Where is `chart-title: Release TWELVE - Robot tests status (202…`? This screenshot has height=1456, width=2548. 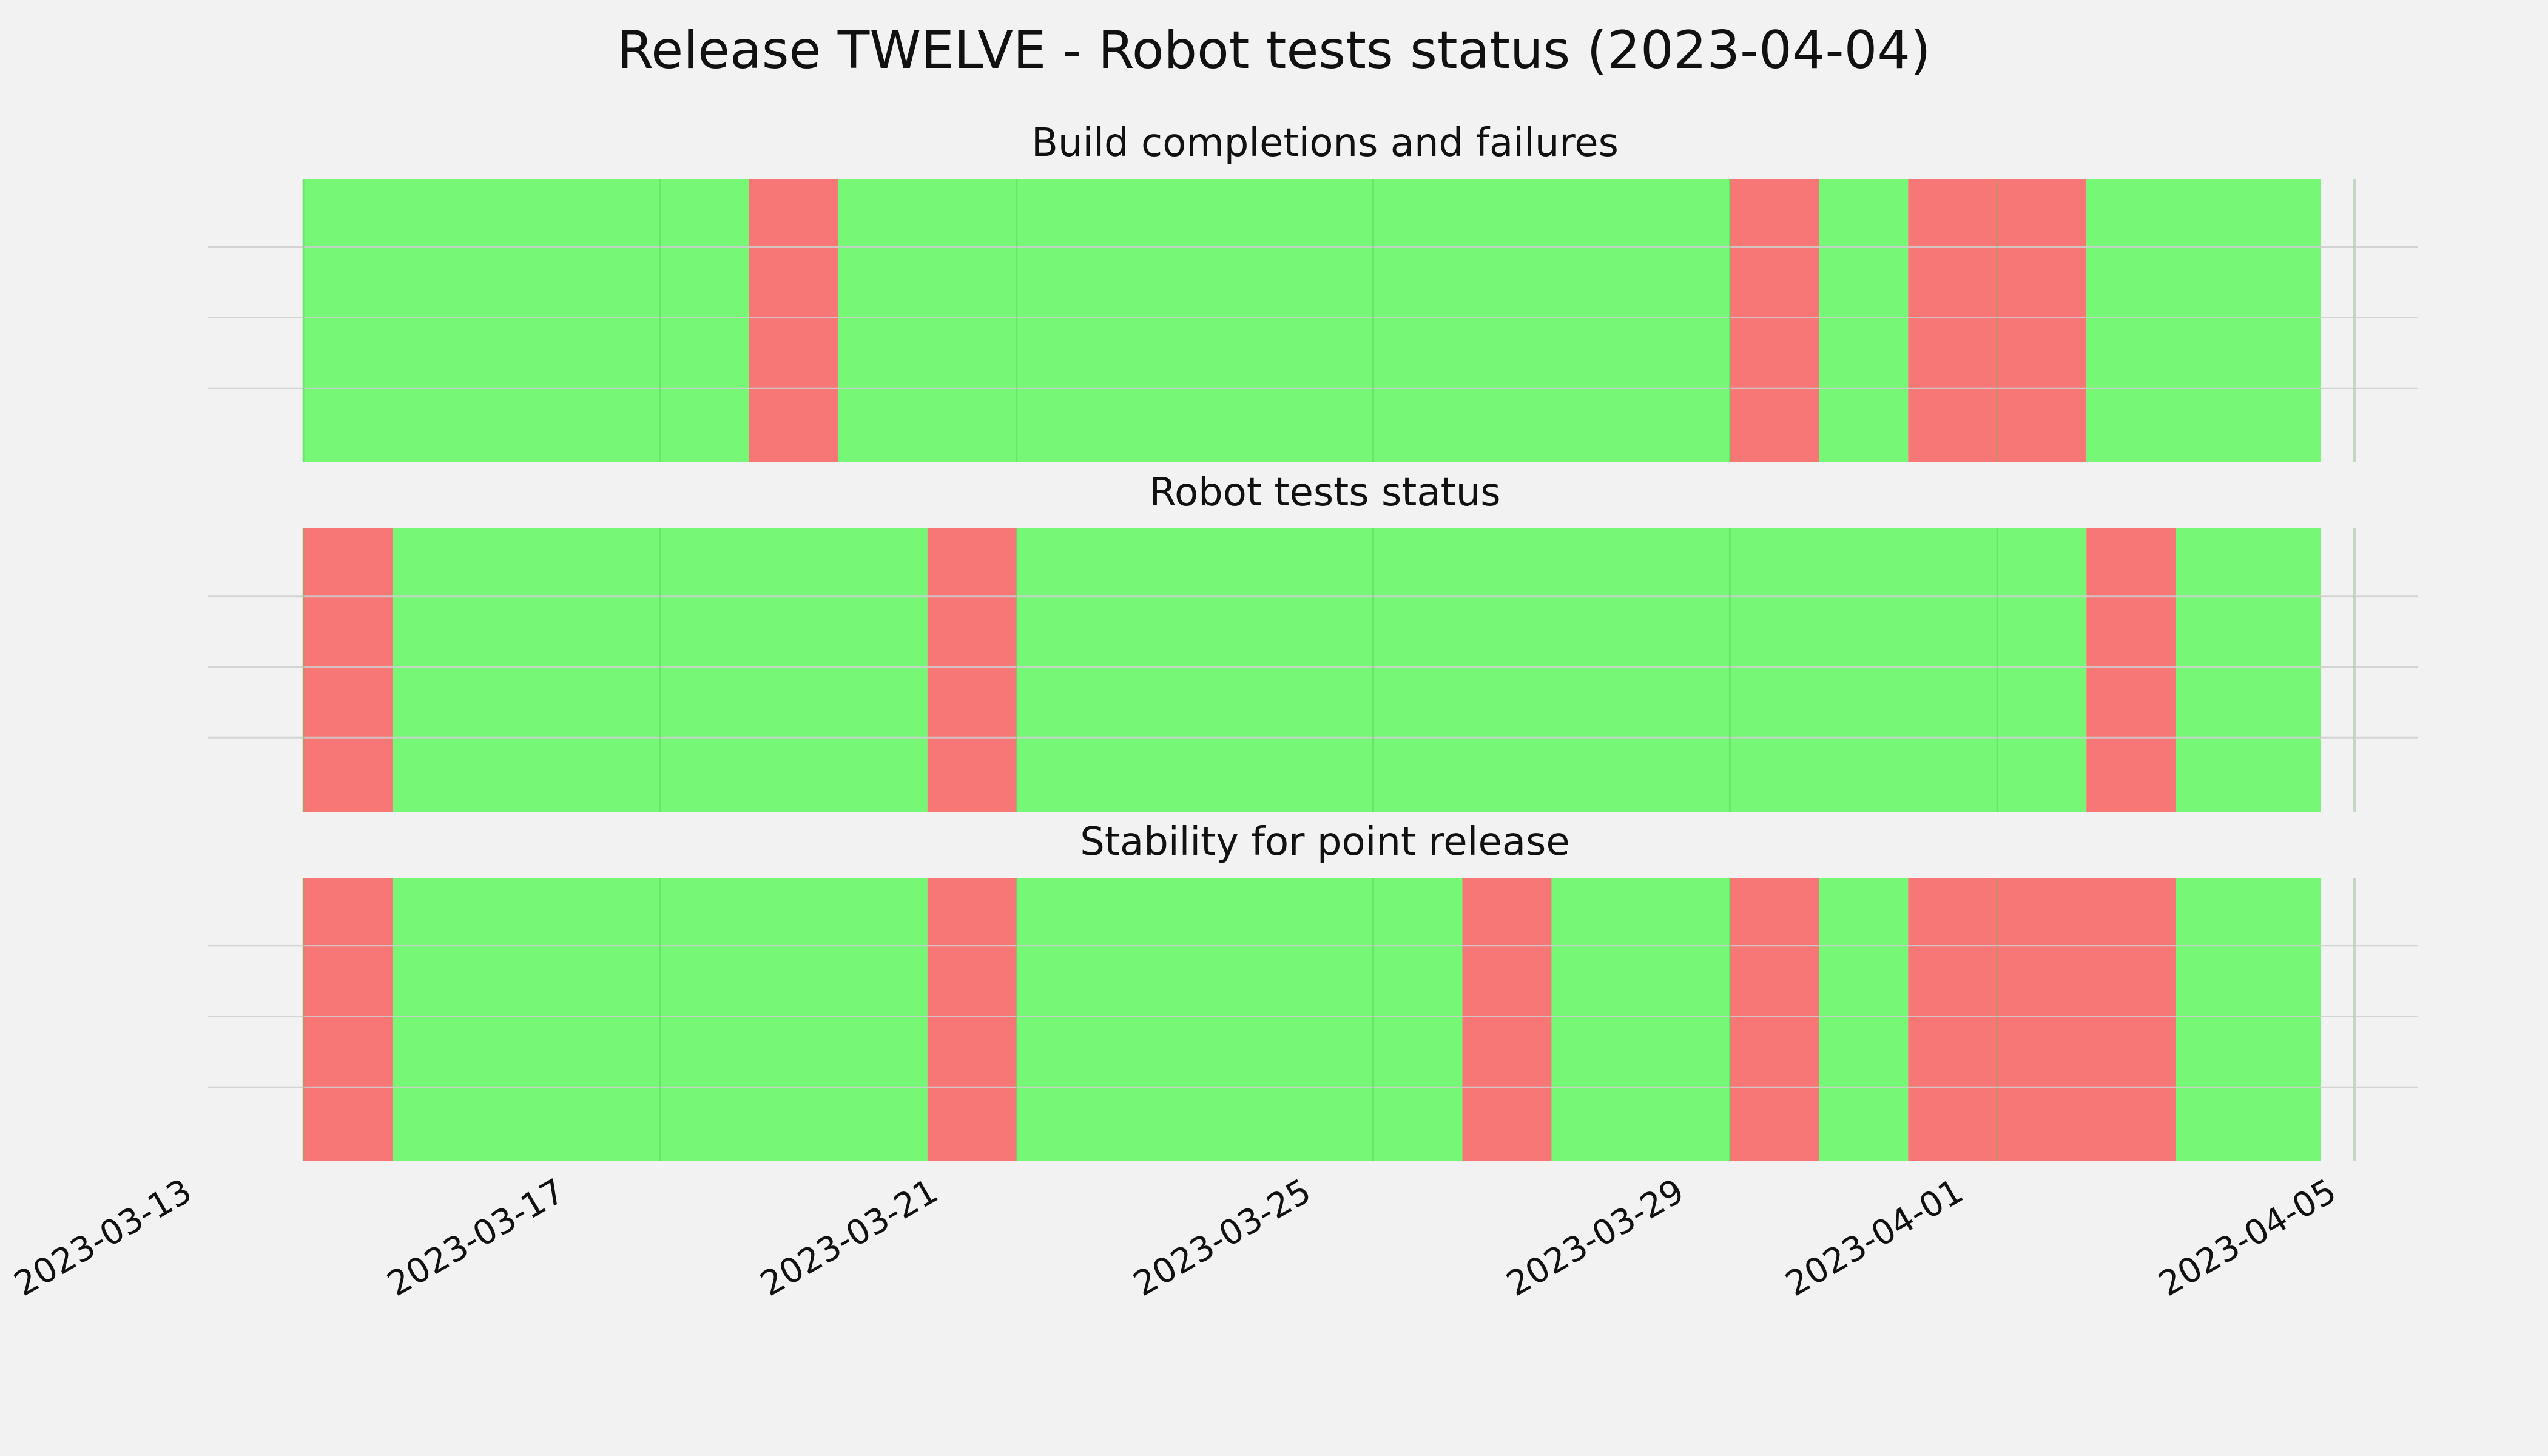
chart-title: Release TWELVE - Robot tests status (202… is located at coordinates (1273, 50).